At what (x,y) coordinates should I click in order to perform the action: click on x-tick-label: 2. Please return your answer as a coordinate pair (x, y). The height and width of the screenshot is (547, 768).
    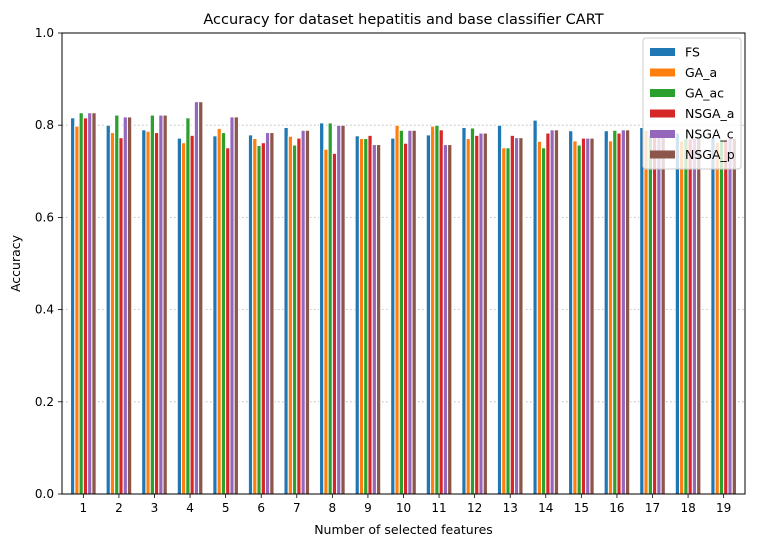
    Looking at the image, I should click on (119, 508).